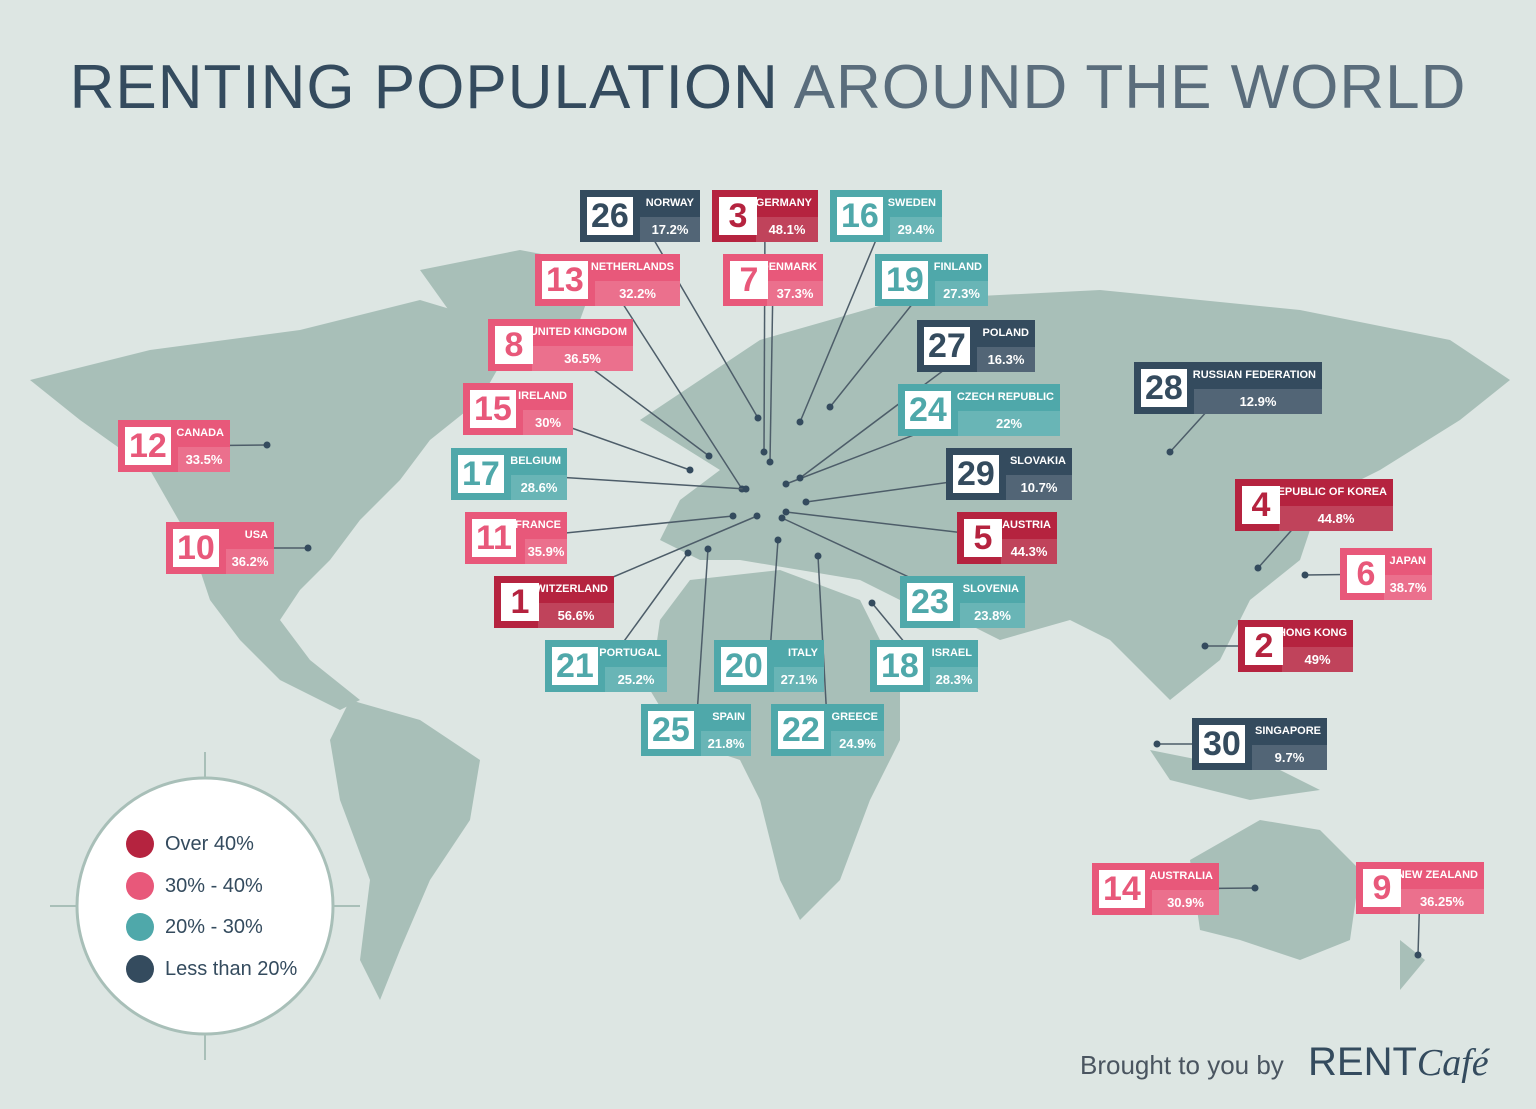 The image size is (1536, 1109). What do you see at coordinates (930, 602) in the screenshot?
I see `rank: 23` at bounding box center [930, 602].